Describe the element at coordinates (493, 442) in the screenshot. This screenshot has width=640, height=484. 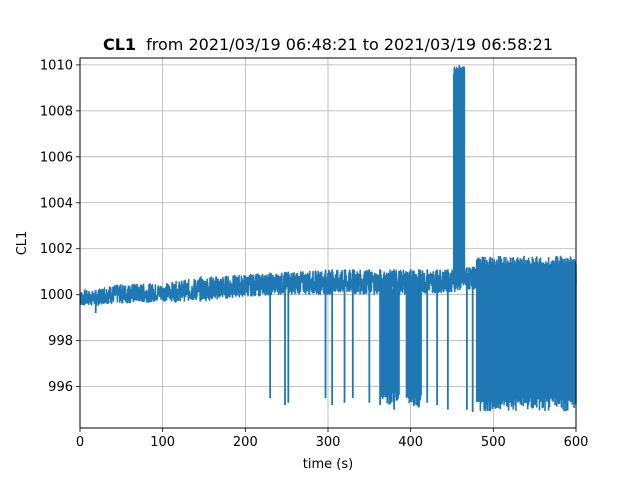
I see `x-tick-label: 500` at that location.